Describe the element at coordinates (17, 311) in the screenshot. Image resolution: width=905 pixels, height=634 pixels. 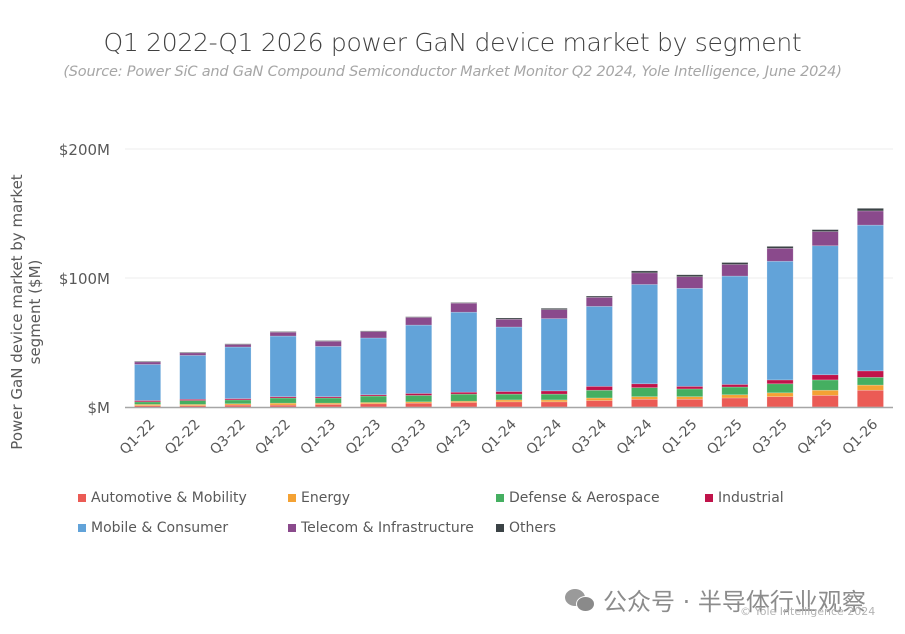
I see `y-axis-label-line1: Power GaN device market by market` at that location.